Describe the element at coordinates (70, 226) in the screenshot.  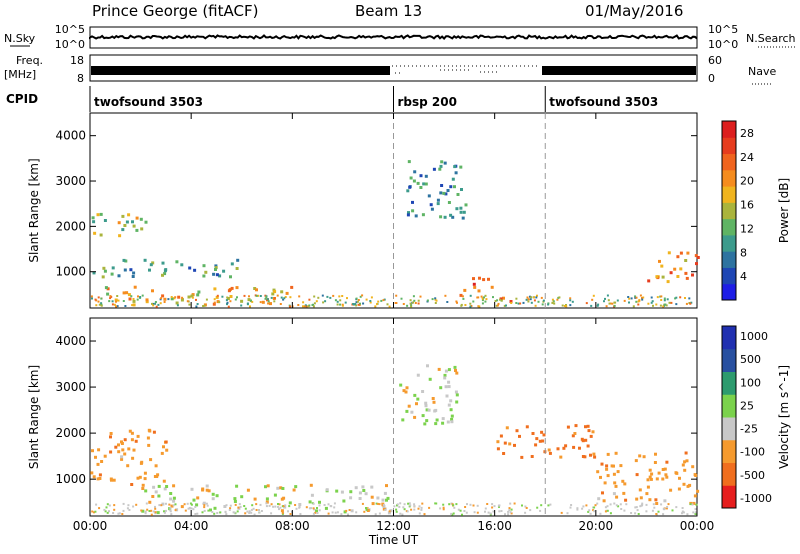
I see `y-tick-label: 2000` at that location.